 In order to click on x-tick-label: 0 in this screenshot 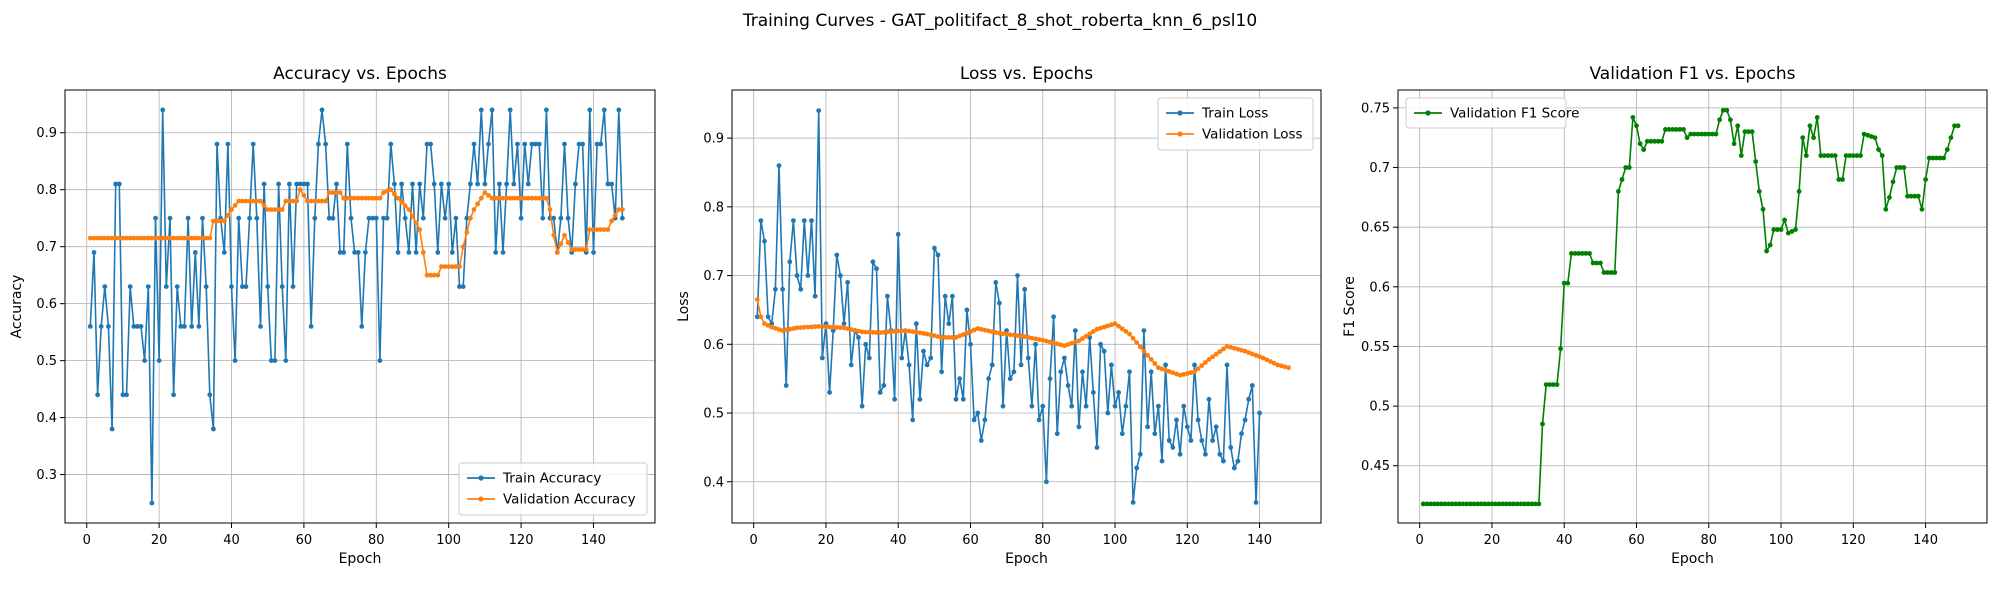, I will do `click(754, 540)`.